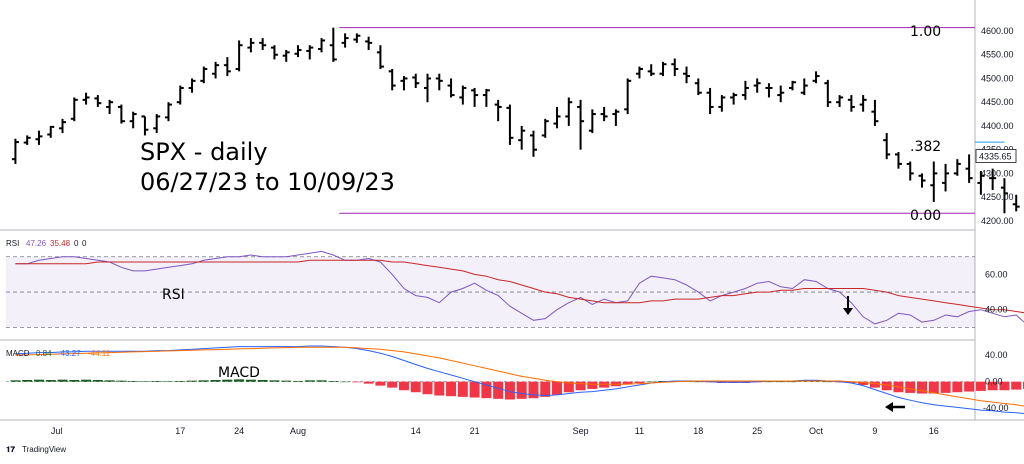  Describe the element at coordinates (18, 353) in the screenshot. I see `macd-legend-name: MACD` at that location.